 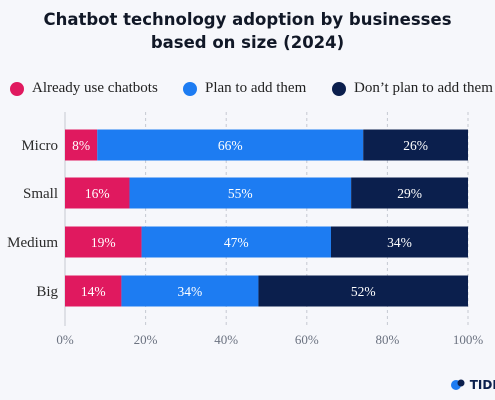 What do you see at coordinates (146, 339) in the screenshot?
I see `x-tick-label: 20%` at bounding box center [146, 339].